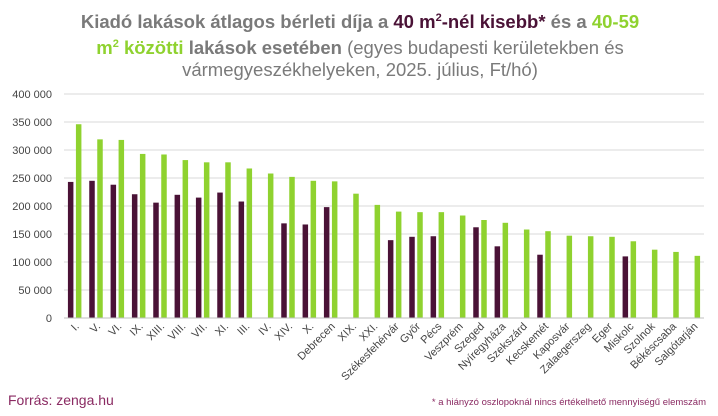  I want to click on source-text: Forrás: zenga.hu, so click(61, 400).